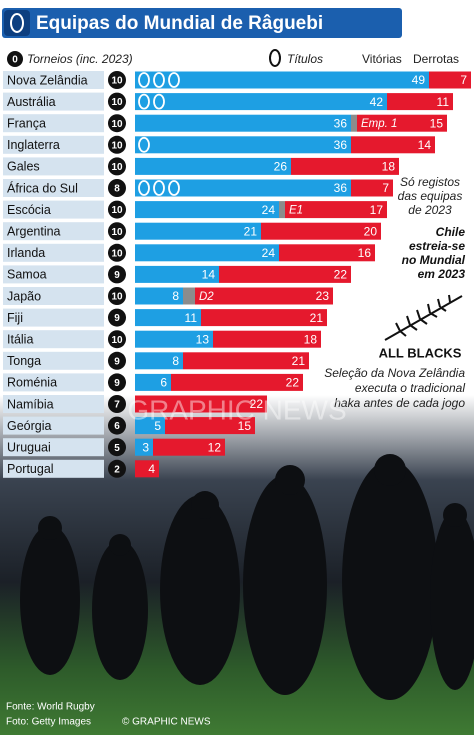 This screenshot has width=474, height=735. I want to click on win-value: 8, so click(175, 361).